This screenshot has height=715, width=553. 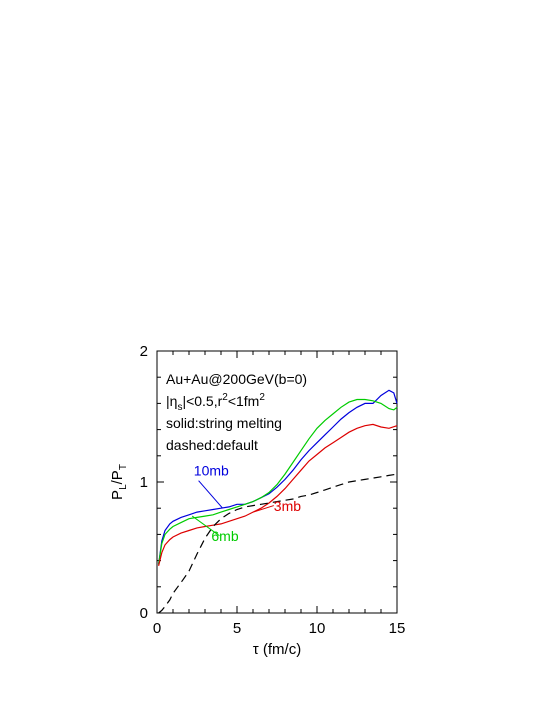 I want to click on series-line-default-dashed, so click(x=278, y=543).